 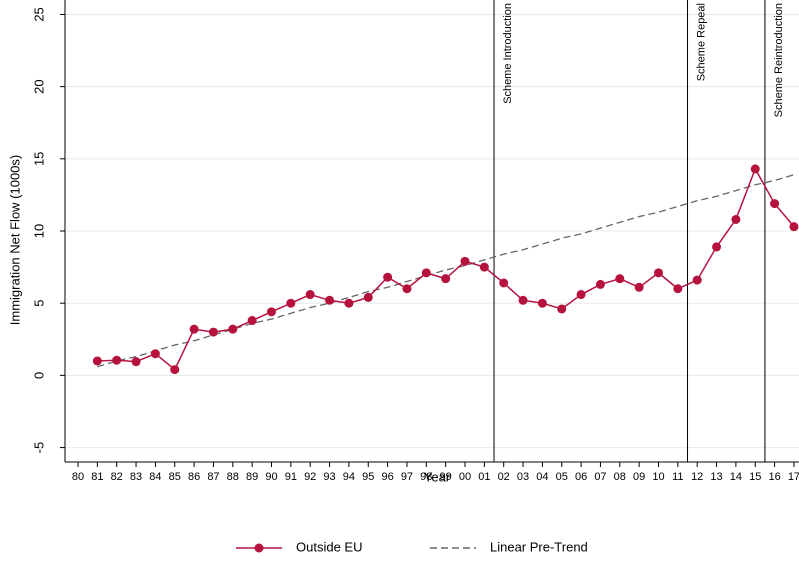 What do you see at coordinates (175, 477) in the screenshot?
I see `x-tick-label: 85` at bounding box center [175, 477].